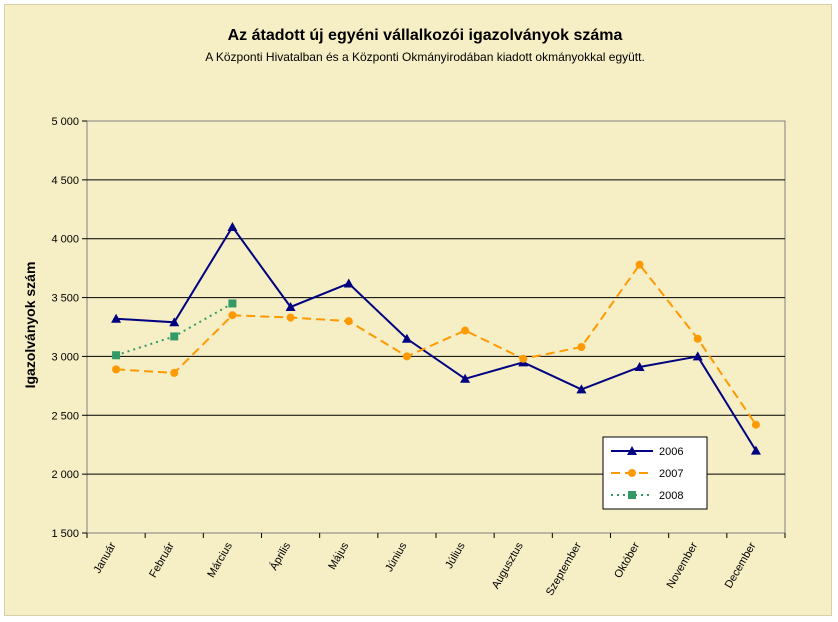 This screenshot has width=838, height=622. I want to click on y-axis-label: Igazolványok szám, so click(30, 325).